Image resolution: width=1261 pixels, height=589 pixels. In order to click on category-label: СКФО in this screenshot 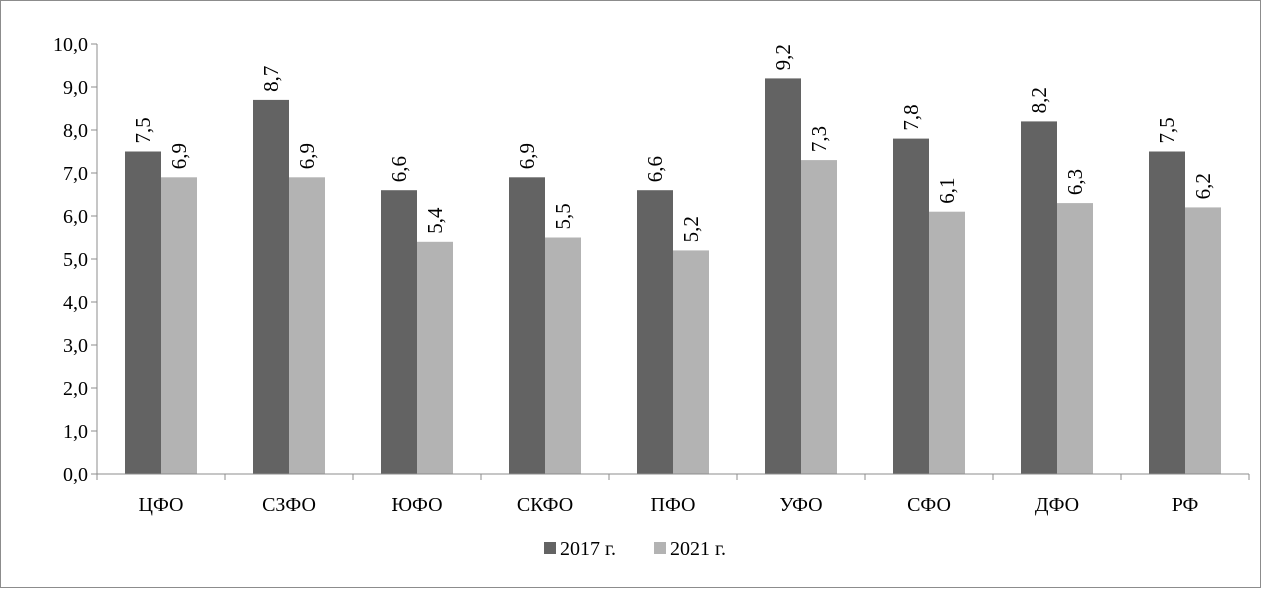, I will do `click(545, 505)`.